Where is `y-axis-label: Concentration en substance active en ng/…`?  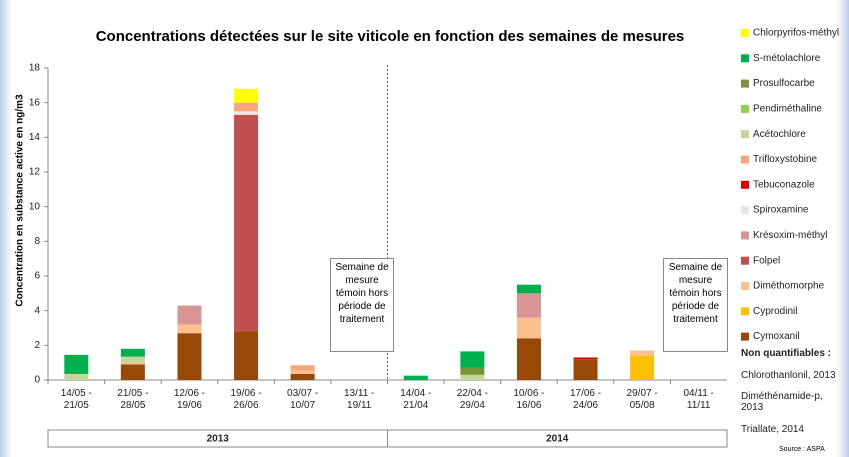
y-axis-label: Concentration en substance active en ng/… is located at coordinates (20, 200).